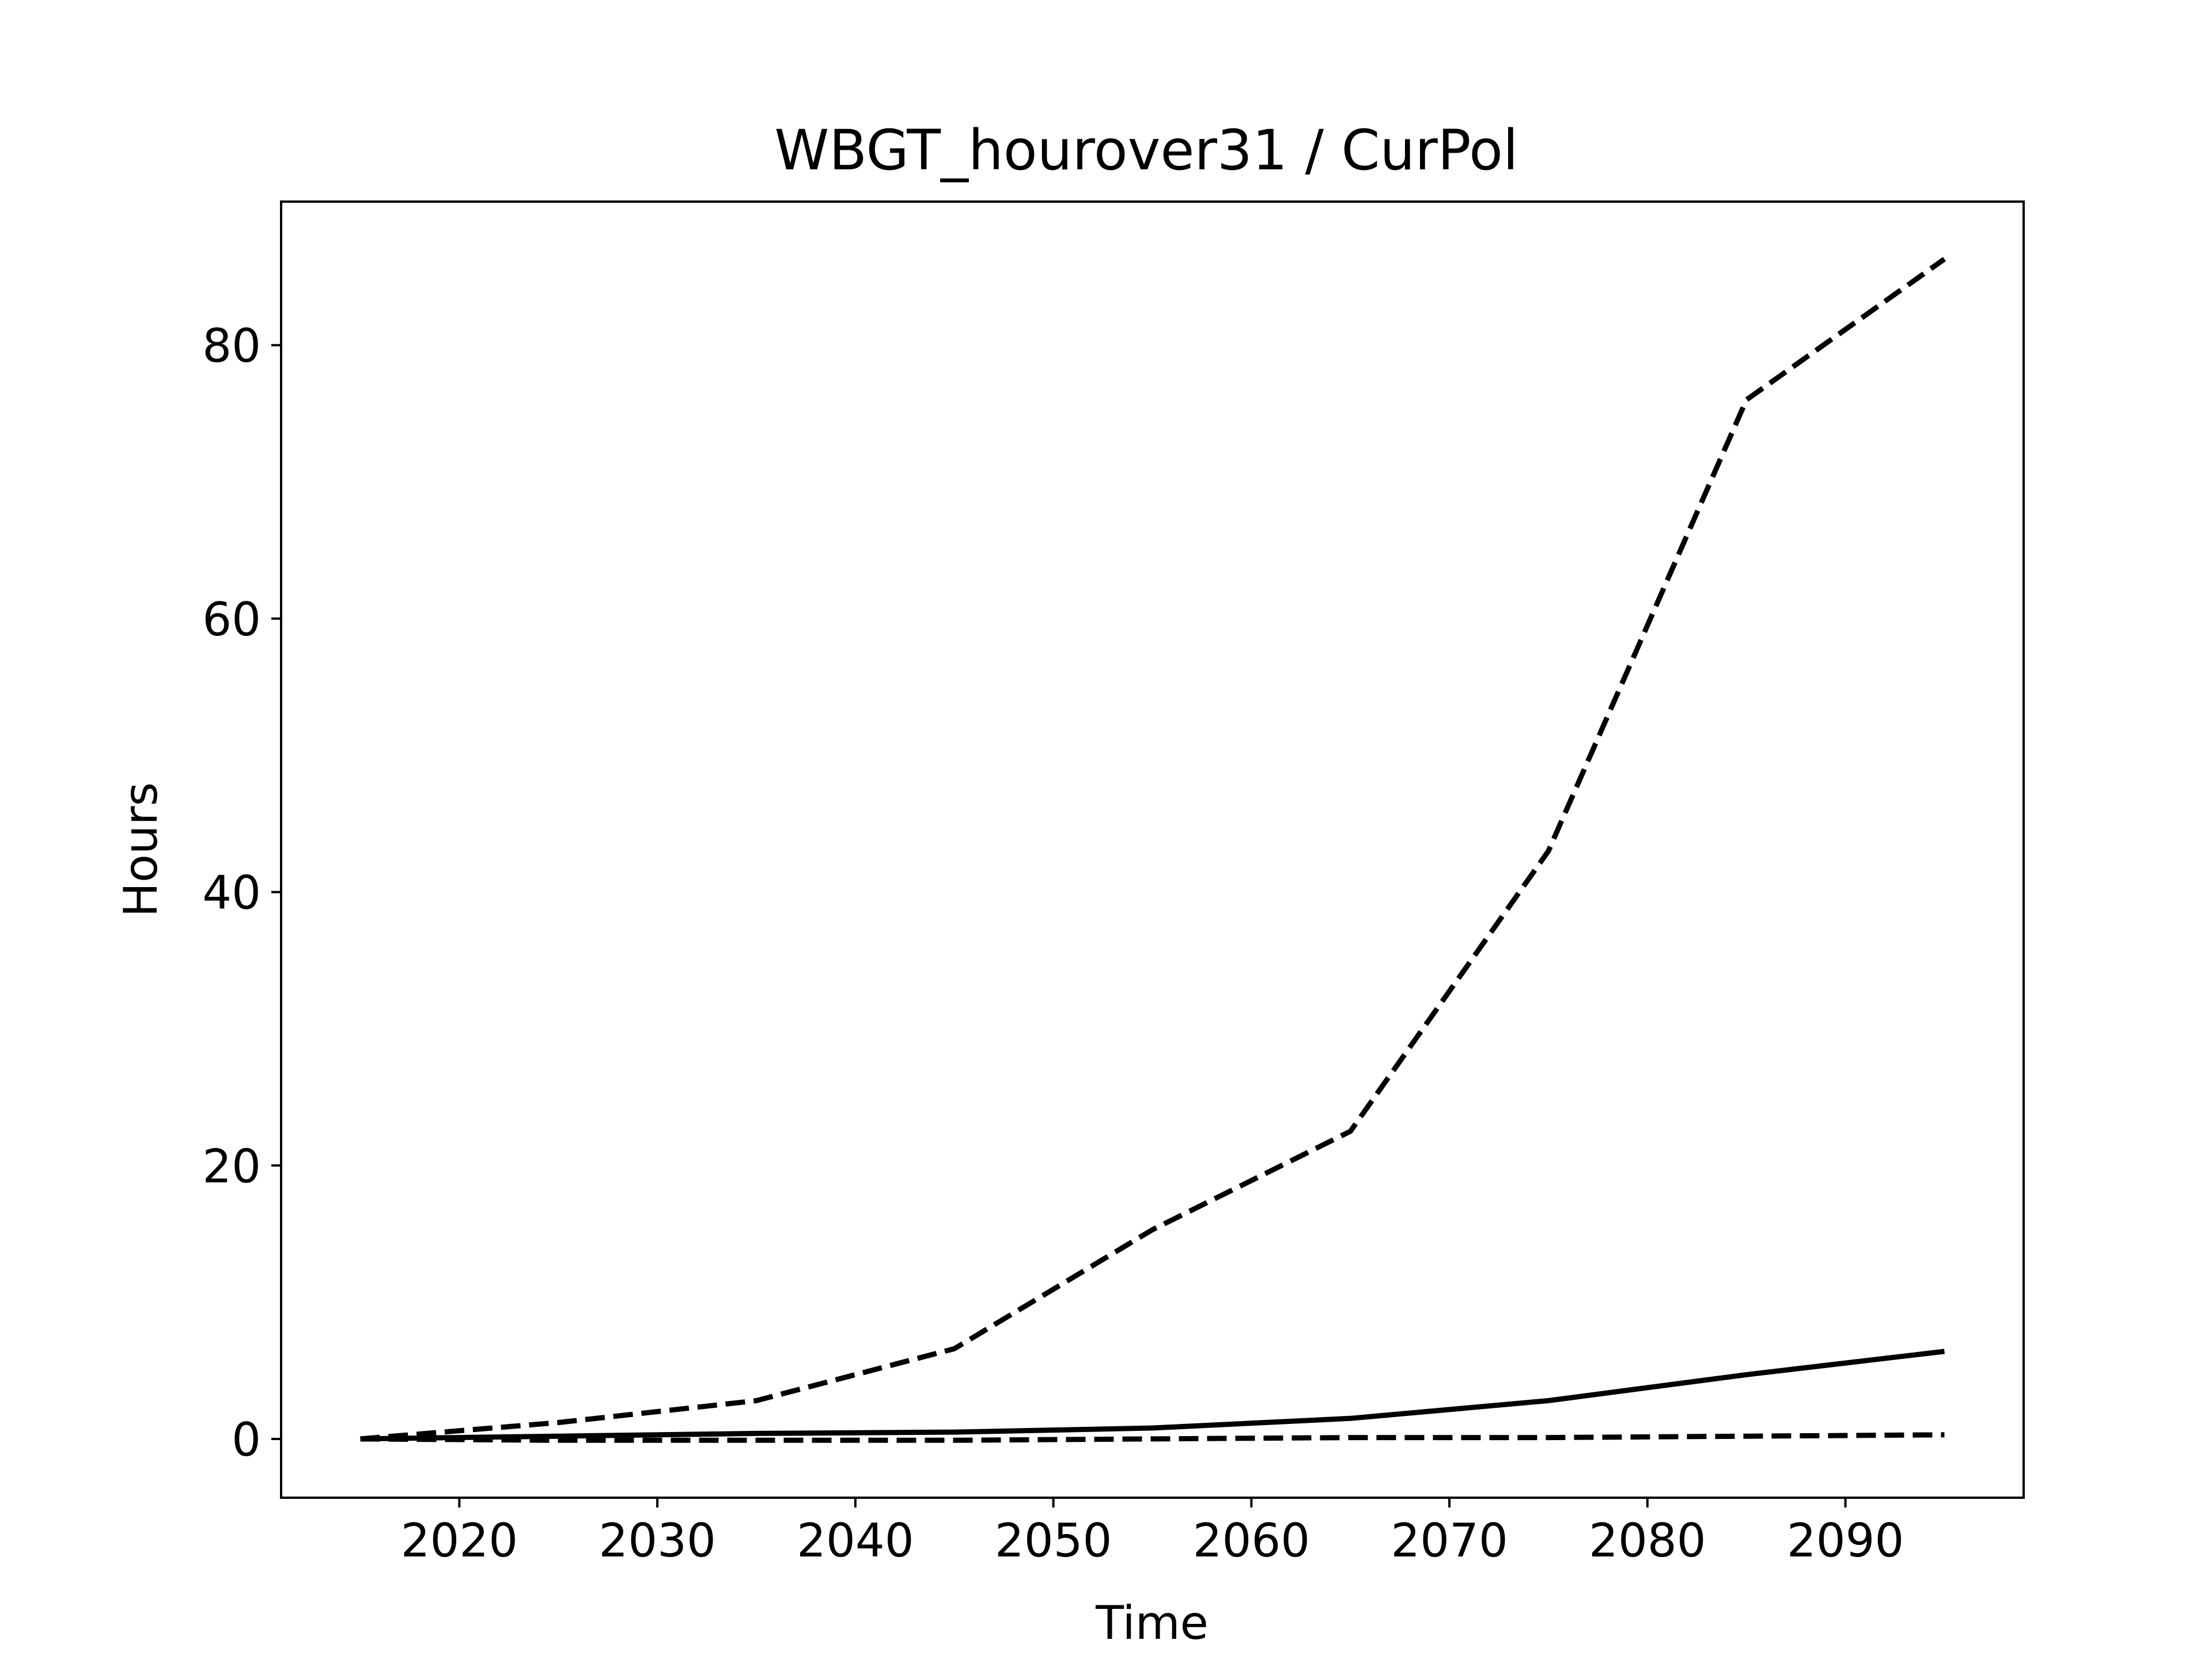 The width and height of the screenshot is (2212, 1659). I want to click on x-tick-label: 2040, so click(855, 1540).